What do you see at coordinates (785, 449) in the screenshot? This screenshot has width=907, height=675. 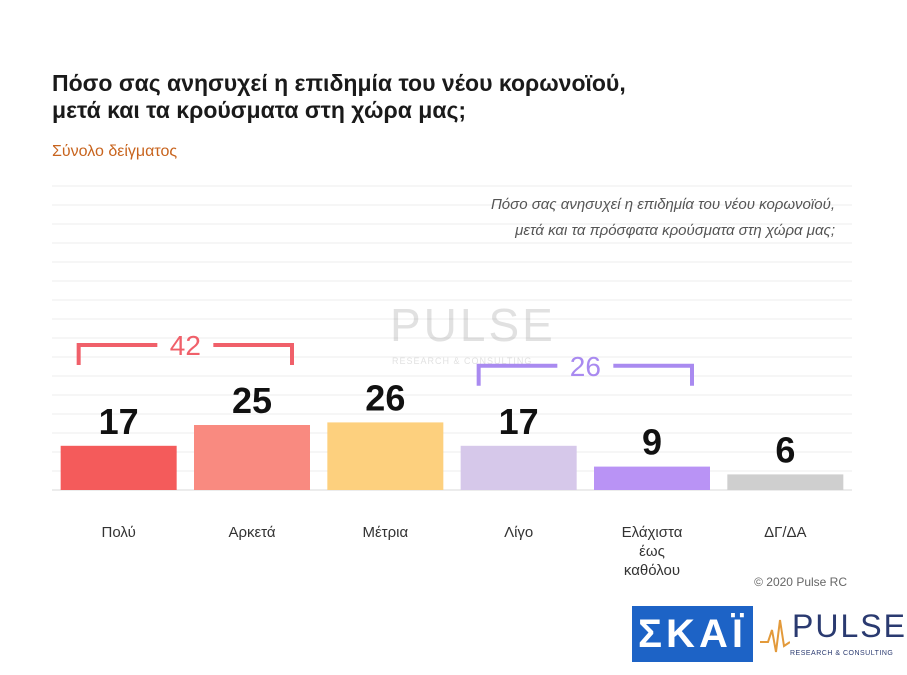 I see `data-label: 6` at bounding box center [785, 449].